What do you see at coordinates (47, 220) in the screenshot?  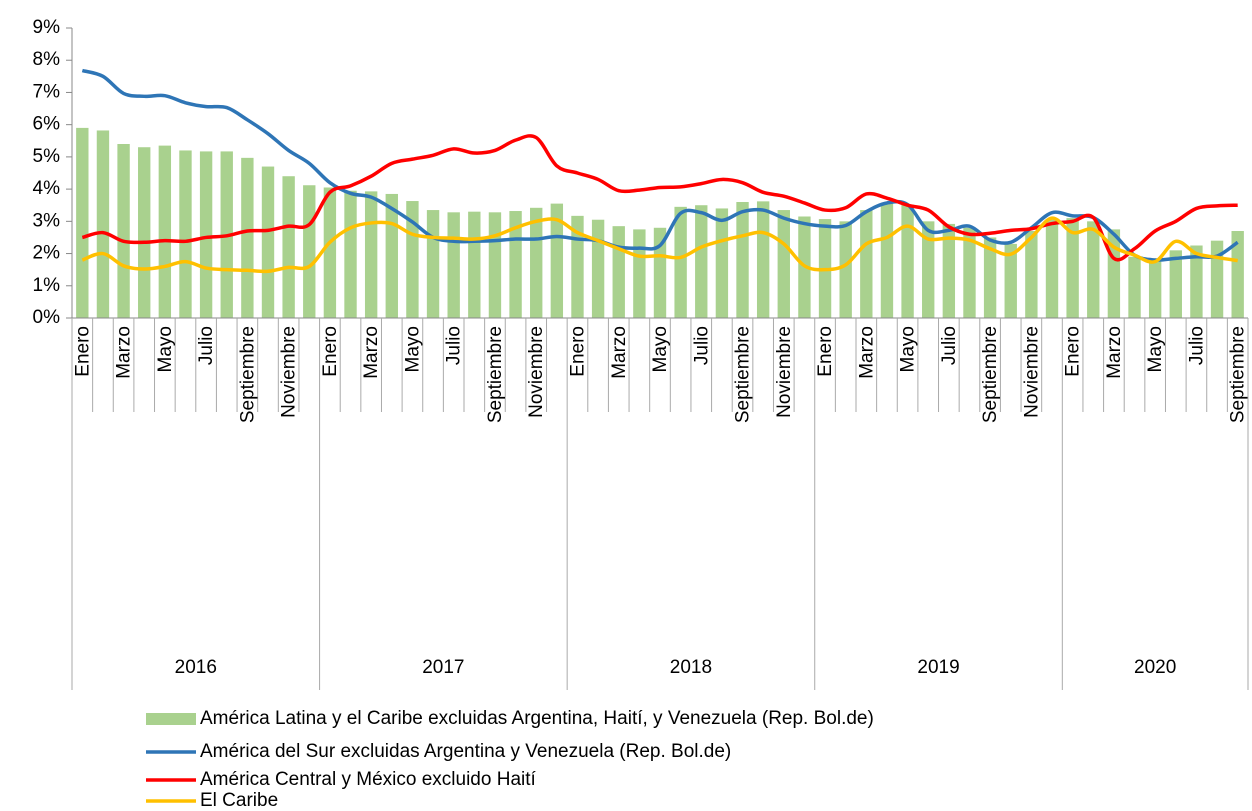 I see `y-tick-label: 3%` at bounding box center [47, 220].